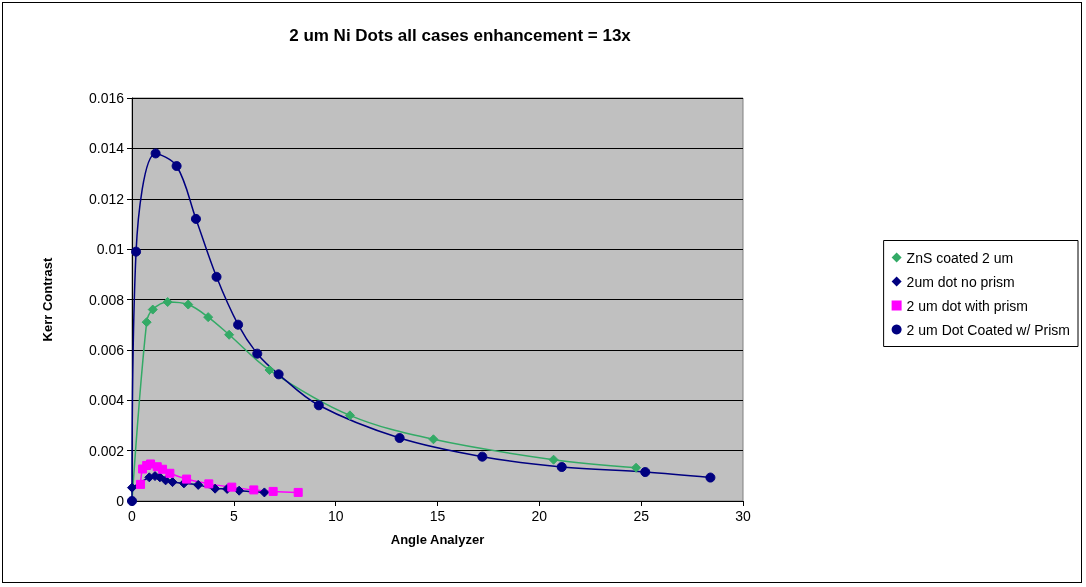  Describe the element at coordinates (437, 516) in the screenshot. I see `x-tick-label: 15` at that location.